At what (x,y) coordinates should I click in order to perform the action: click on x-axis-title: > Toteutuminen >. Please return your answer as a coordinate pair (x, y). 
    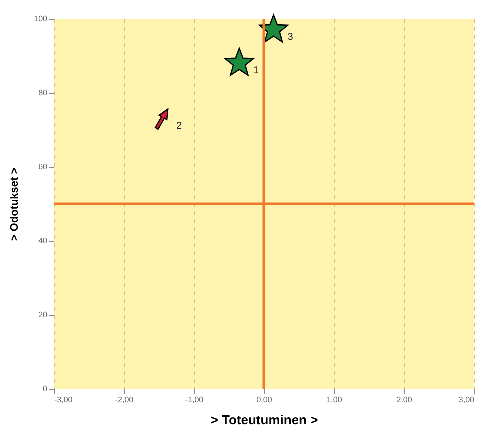
    Looking at the image, I should click on (264, 420).